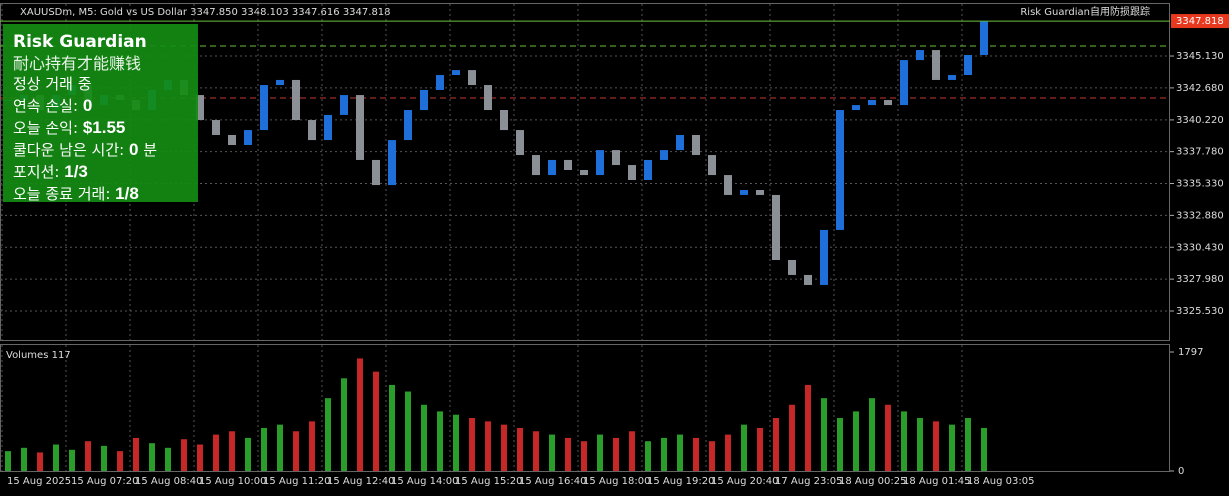  What do you see at coordinates (1200, 88) in the screenshot?
I see `y-tick-label: 3342.680` at bounding box center [1200, 88].